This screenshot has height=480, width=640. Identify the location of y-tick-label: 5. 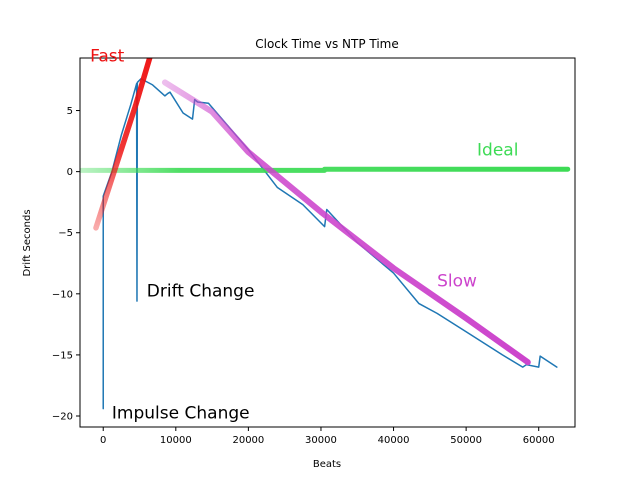
(70, 111).